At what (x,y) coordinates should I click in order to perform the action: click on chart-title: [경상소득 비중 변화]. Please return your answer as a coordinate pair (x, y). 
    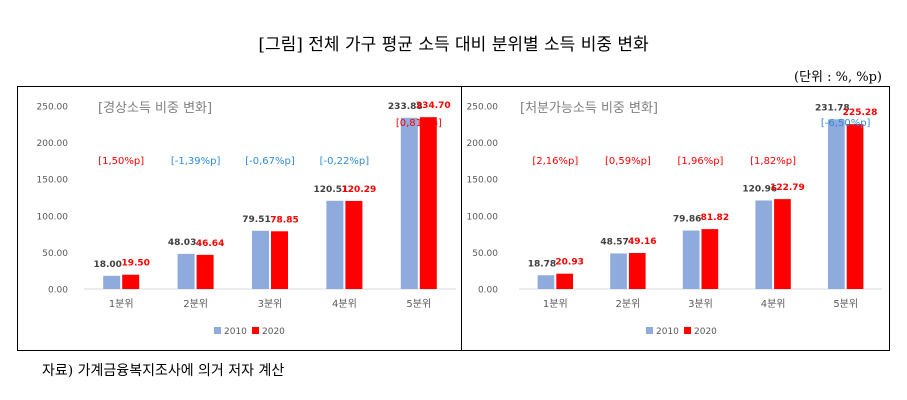
    Looking at the image, I should click on (155, 108).